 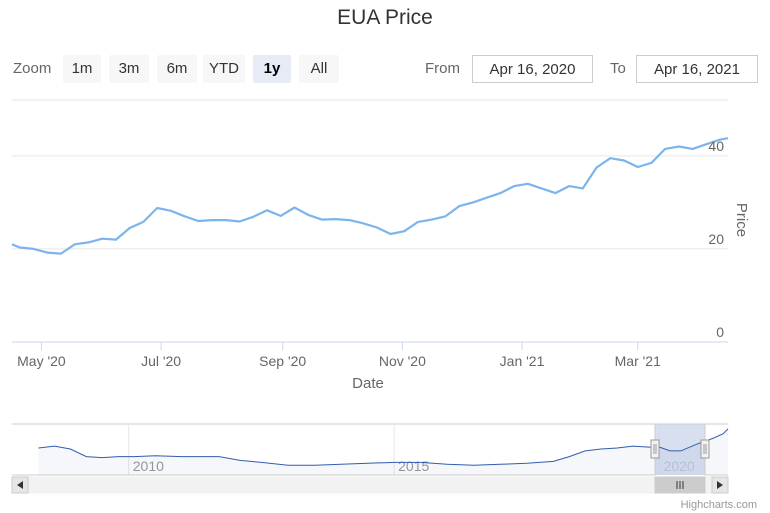 What do you see at coordinates (319, 69) in the screenshot?
I see `zoom-all-button: All` at bounding box center [319, 69].